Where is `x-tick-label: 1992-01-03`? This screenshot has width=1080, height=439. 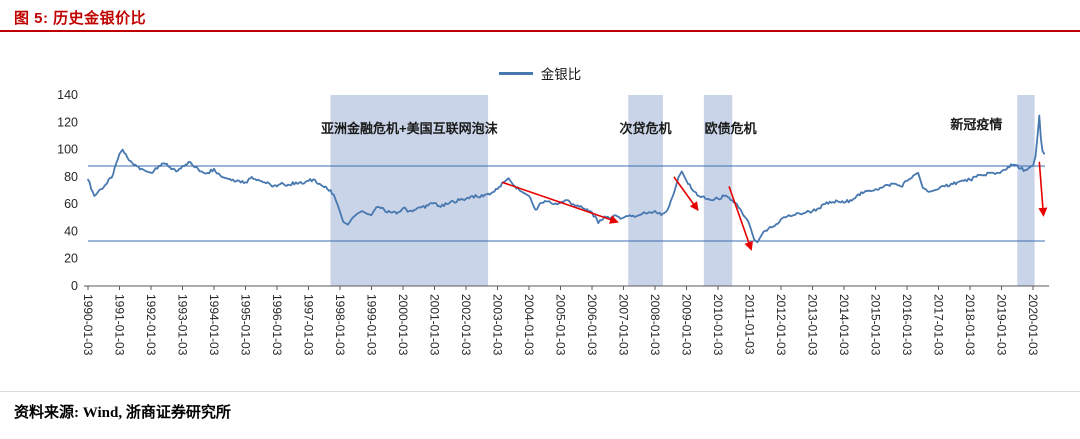 x-tick-label: 1992-01-03 is located at coordinates (151, 325).